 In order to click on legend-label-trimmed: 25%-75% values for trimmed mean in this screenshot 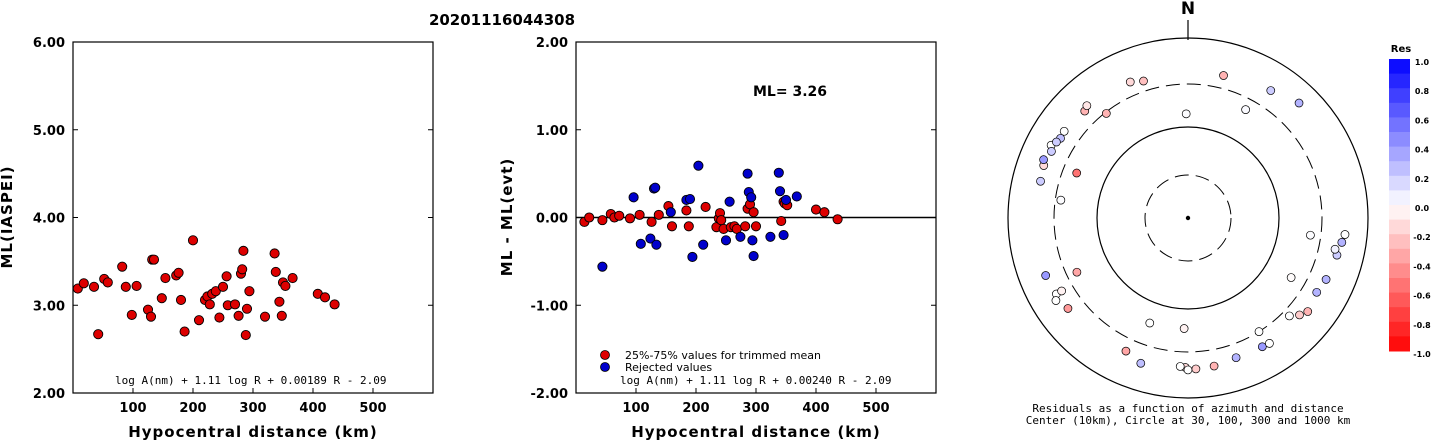, I will do `click(723, 355)`.